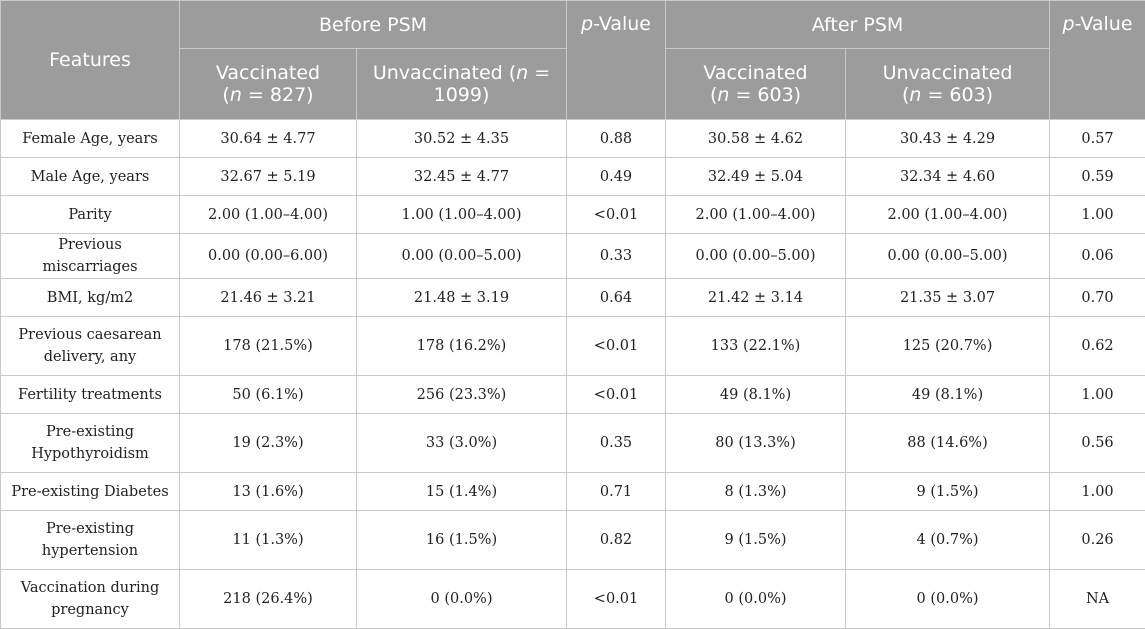 This screenshot has width=1145, height=629. What do you see at coordinates (462, 177) in the screenshot?
I see `before-unvaccinated-cell: 32.45 ± 4.77` at bounding box center [462, 177].